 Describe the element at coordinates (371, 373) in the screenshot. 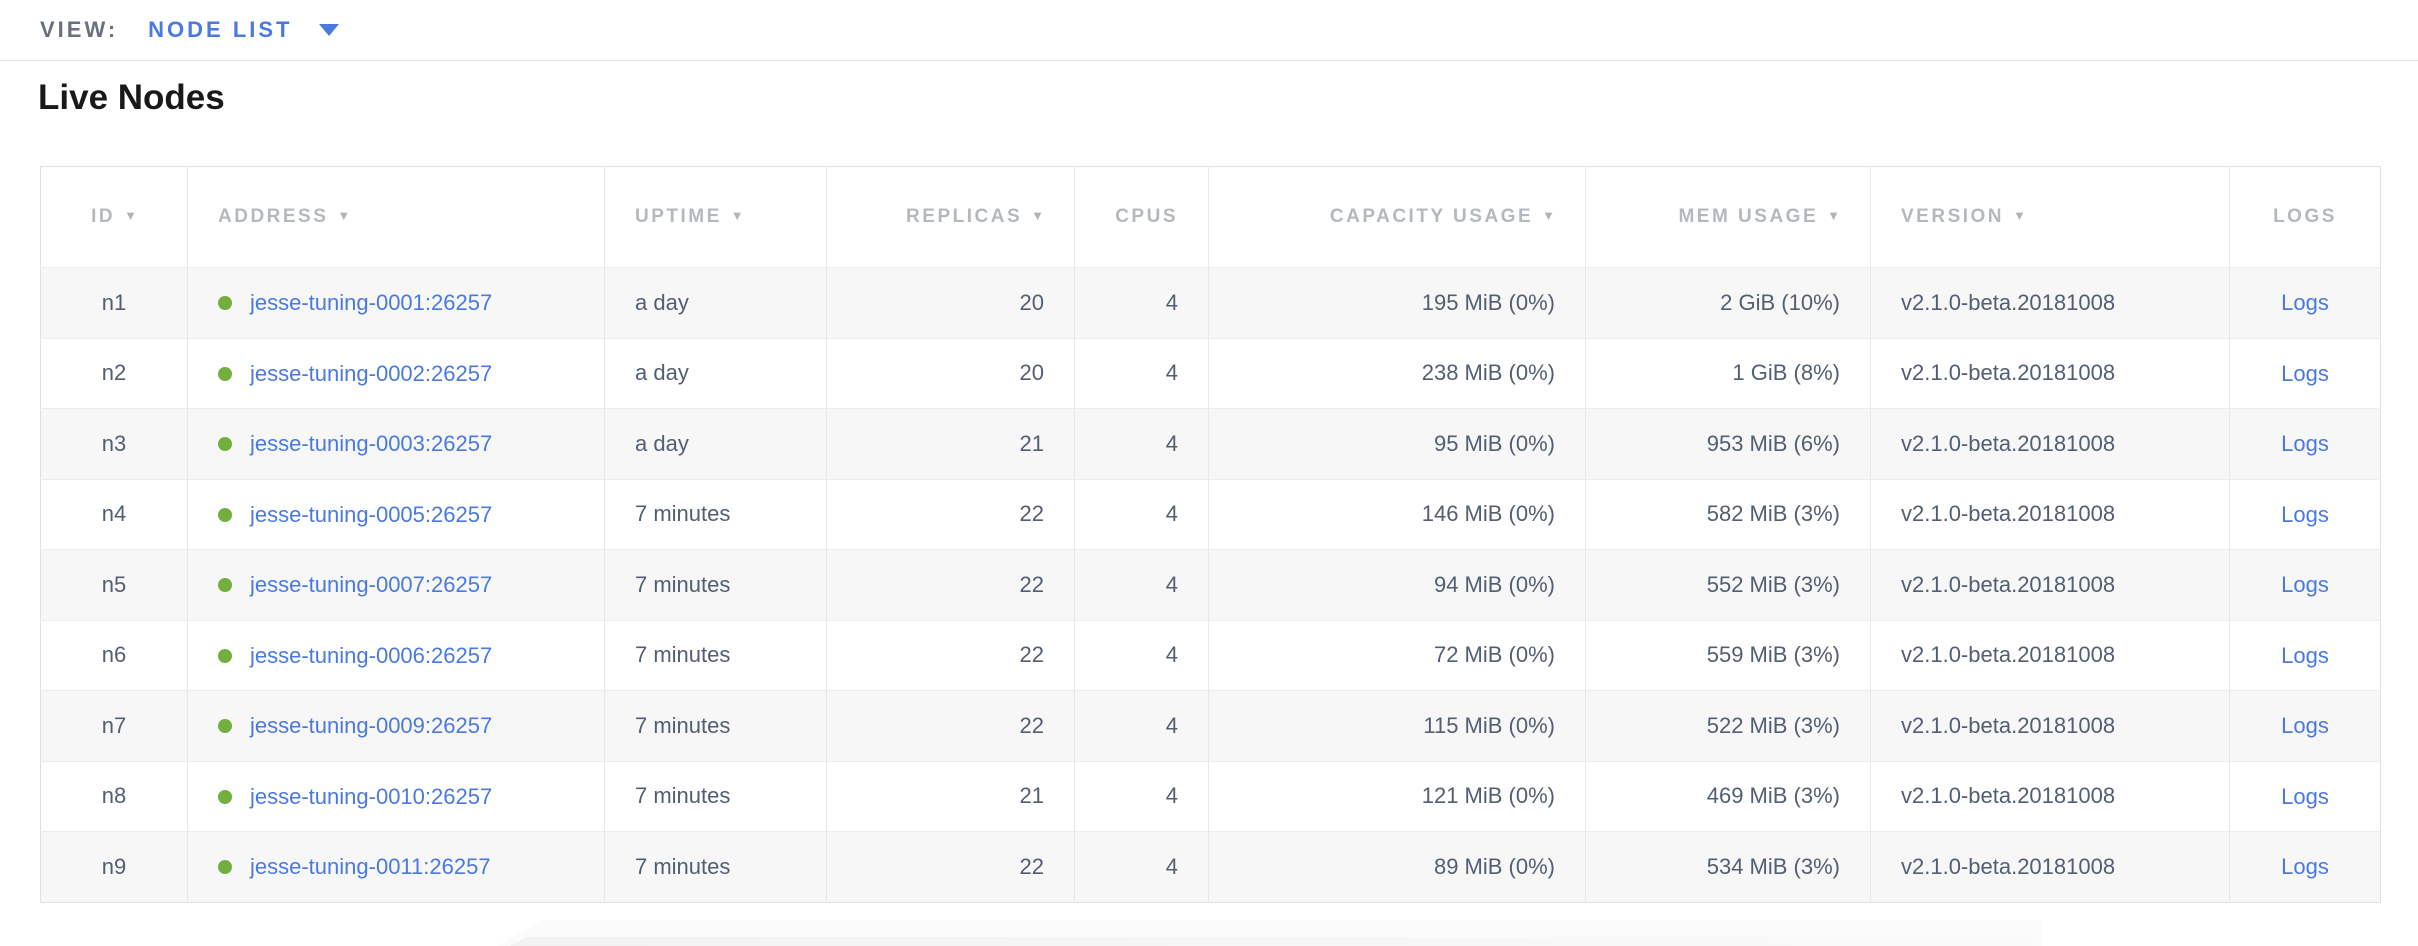

I see `node-address-link: jesse-tuning-0002:26257` at that location.